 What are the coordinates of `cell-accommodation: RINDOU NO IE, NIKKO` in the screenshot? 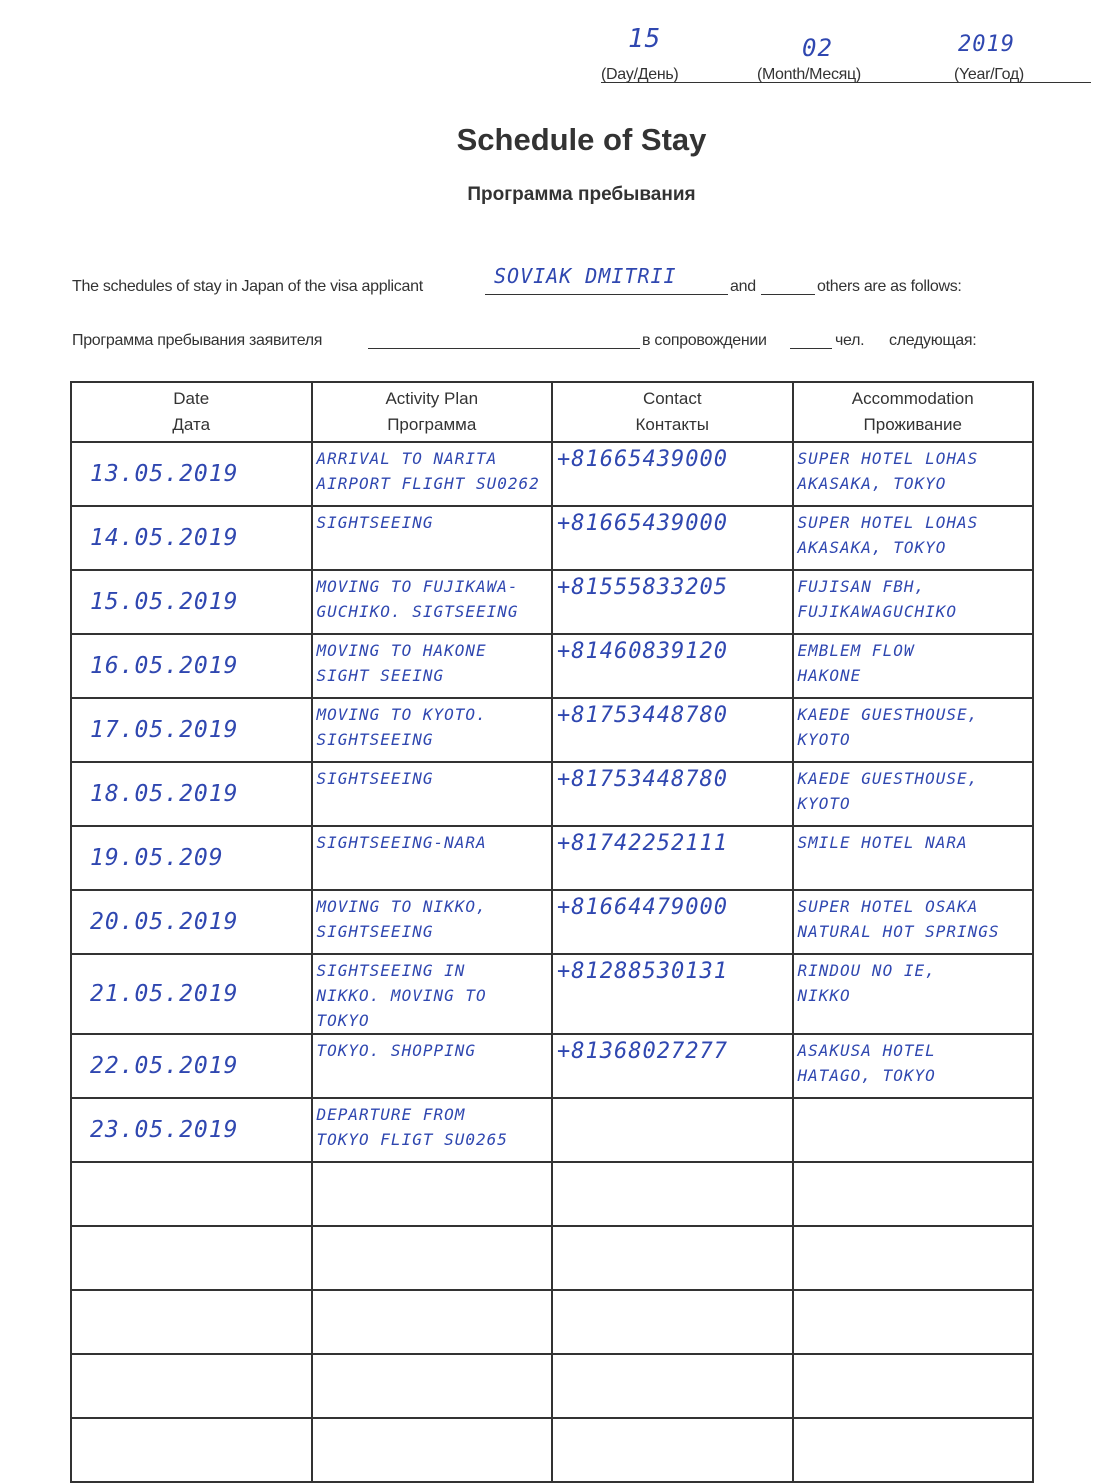 It's located at (912, 994).